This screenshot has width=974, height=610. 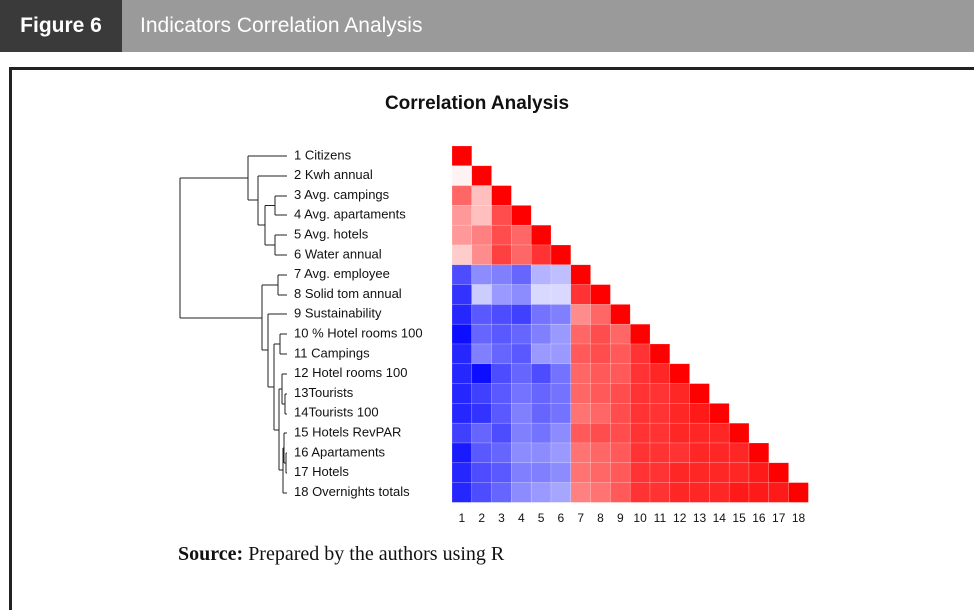 I want to click on col-label: 11, so click(x=660, y=518).